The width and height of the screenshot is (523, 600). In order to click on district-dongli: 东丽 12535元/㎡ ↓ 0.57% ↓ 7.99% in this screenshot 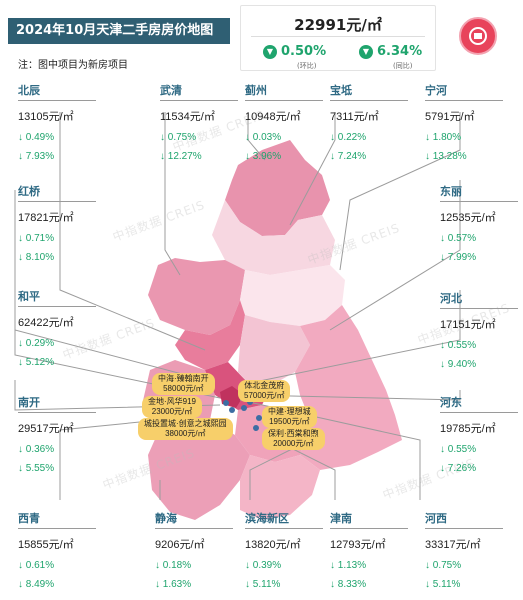, I will do `click(479, 223)`.